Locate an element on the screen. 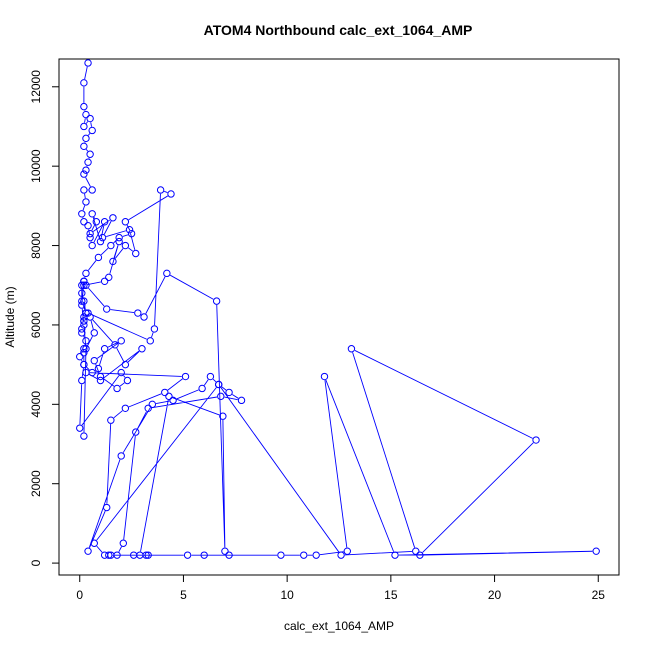 The height and width of the screenshot is (650, 650). chart-title: ATOM4 Northbound calc_ext_1064_AMP is located at coordinates (338, 30).